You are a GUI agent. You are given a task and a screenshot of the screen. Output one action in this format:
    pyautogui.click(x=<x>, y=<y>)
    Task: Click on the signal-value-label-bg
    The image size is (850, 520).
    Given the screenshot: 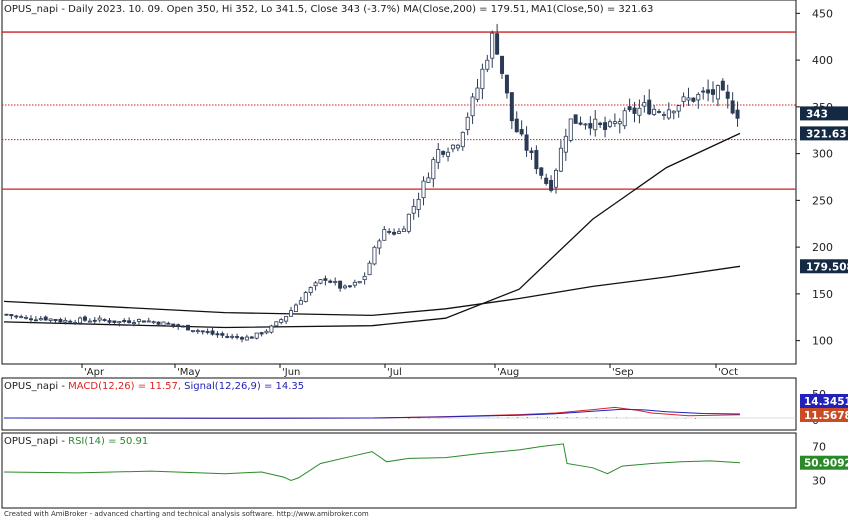 What is the action you would take?
    pyautogui.click(x=824, y=401)
    